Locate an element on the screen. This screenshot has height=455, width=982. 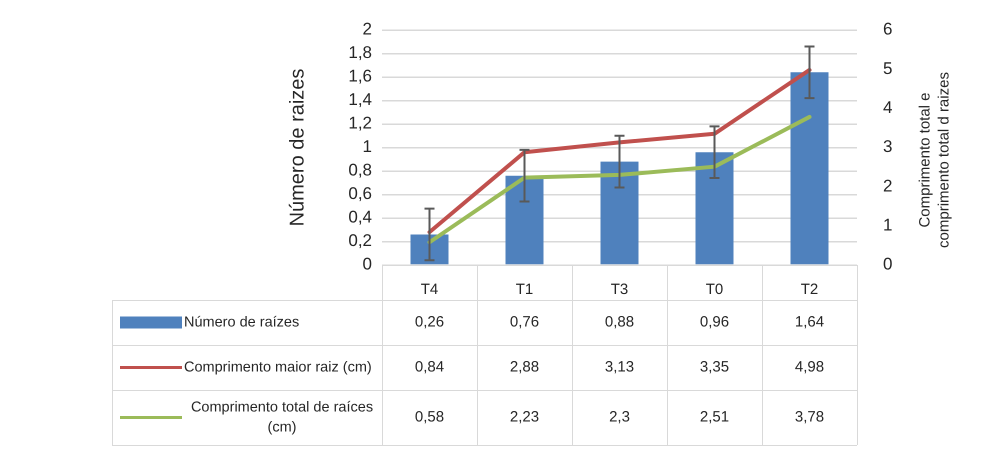
y2-tick-label: 1 is located at coordinates (887, 225).